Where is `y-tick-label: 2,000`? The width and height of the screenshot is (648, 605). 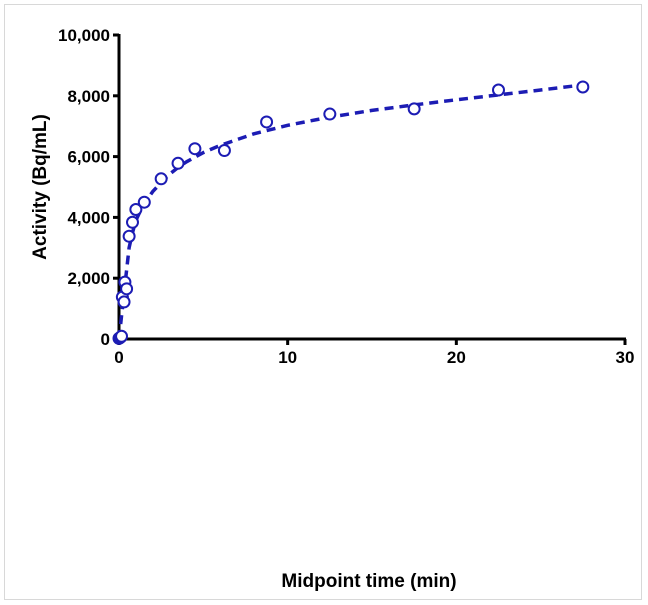 y-tick-label: 2,000 is located at coordinates (88, 278).